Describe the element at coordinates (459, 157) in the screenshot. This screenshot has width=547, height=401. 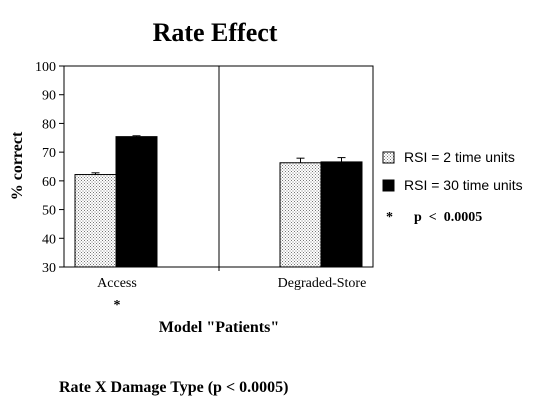
I see `legend-label-rsi-2: RSI = 2 time units` at that location.